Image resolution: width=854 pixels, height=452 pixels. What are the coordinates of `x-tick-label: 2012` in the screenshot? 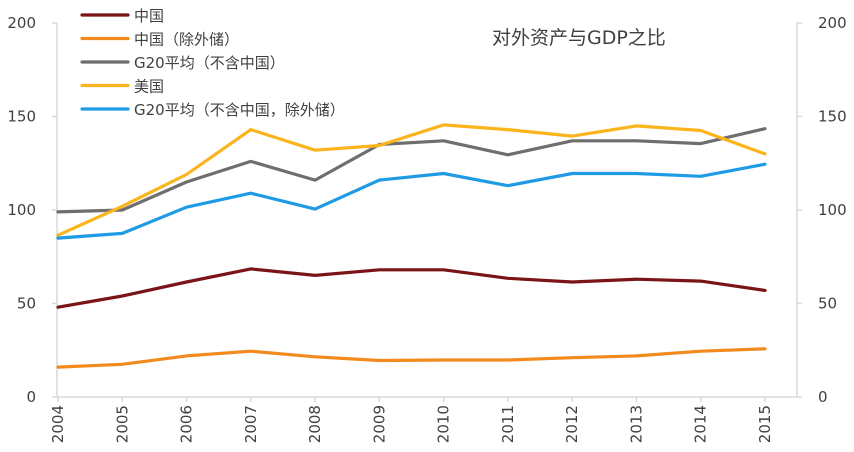 It's located at (572, 424).